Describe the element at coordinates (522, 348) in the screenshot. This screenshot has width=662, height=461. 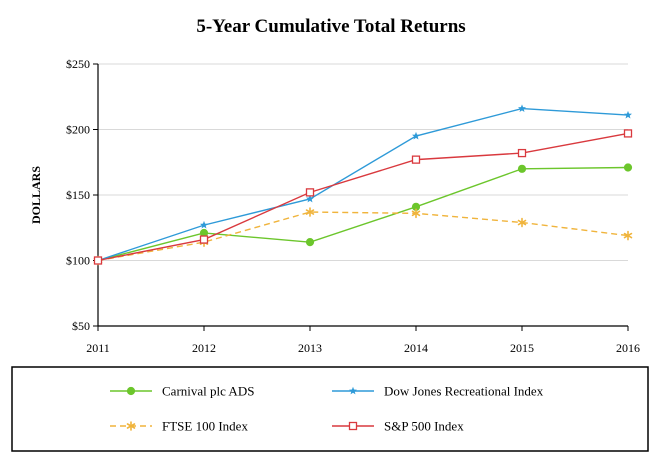
I see `x-tick-label: 2015` at that location.